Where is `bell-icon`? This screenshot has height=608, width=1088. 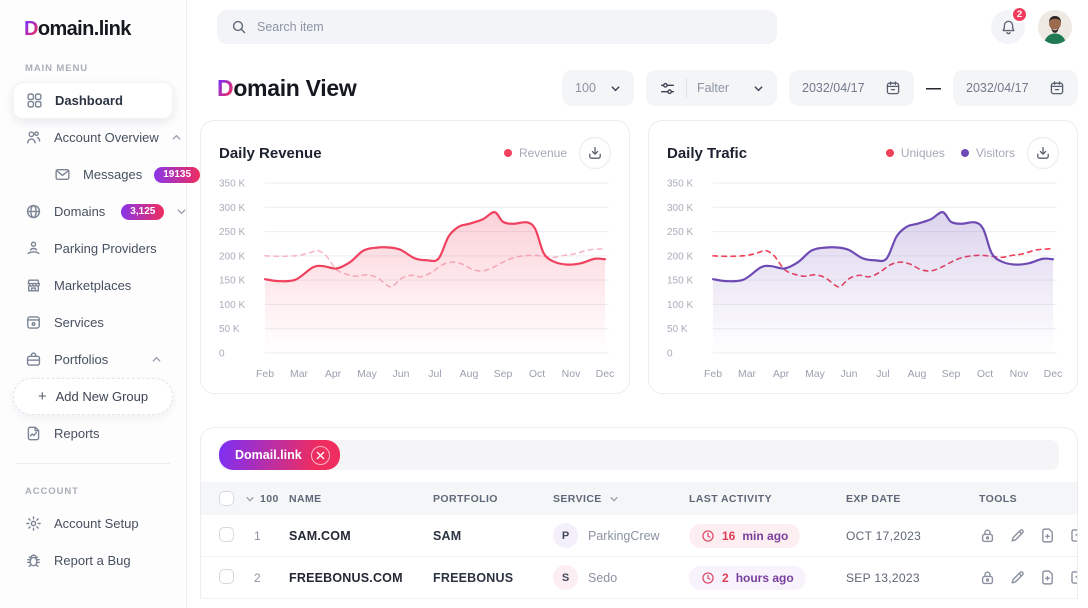
bell-icon is located at coordinates (1008, 27).